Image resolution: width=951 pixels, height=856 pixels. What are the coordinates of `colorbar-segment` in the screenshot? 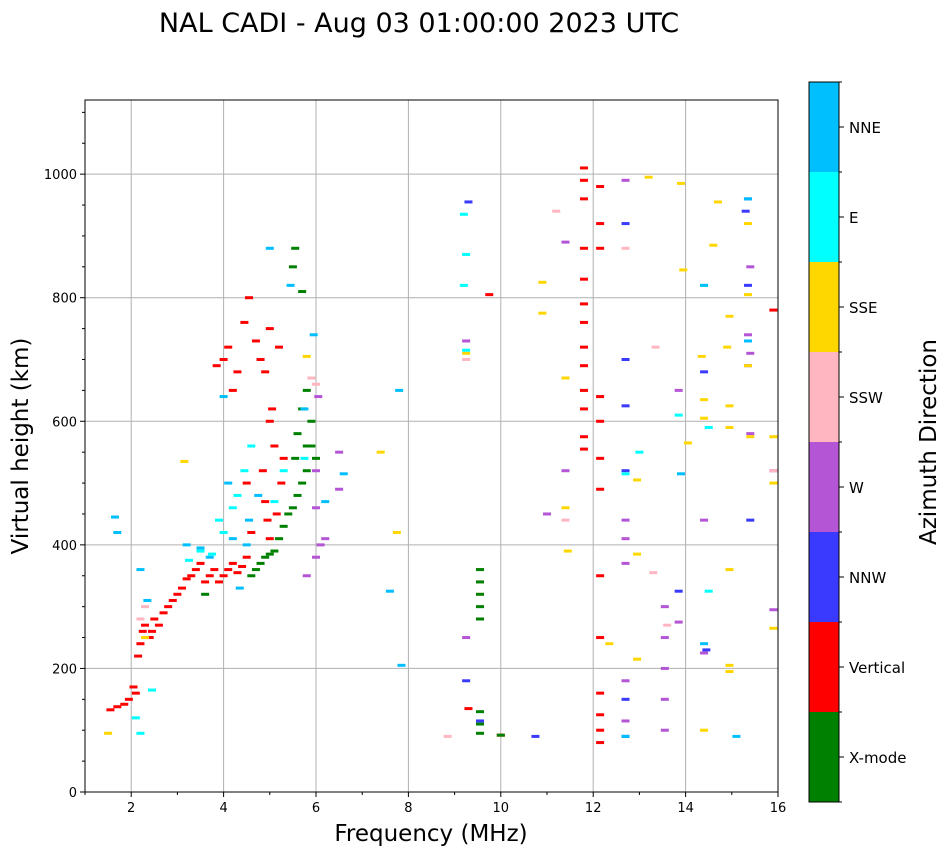 It's located at (824, 487).